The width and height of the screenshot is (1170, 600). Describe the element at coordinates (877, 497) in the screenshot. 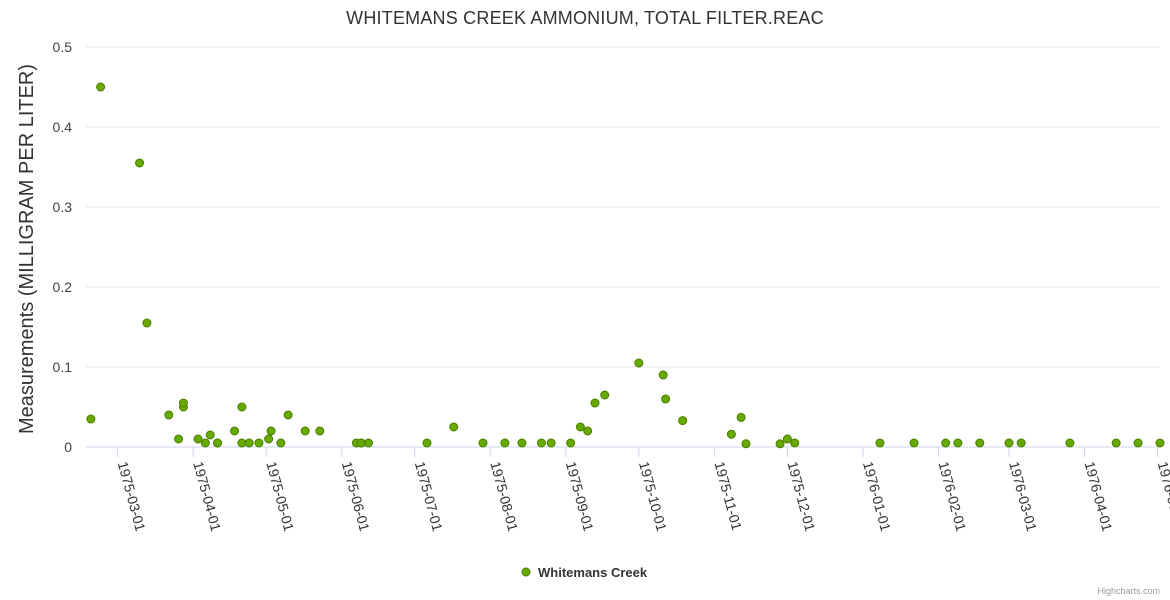

I see `x-tick-label: 1976-01-01` at that location.